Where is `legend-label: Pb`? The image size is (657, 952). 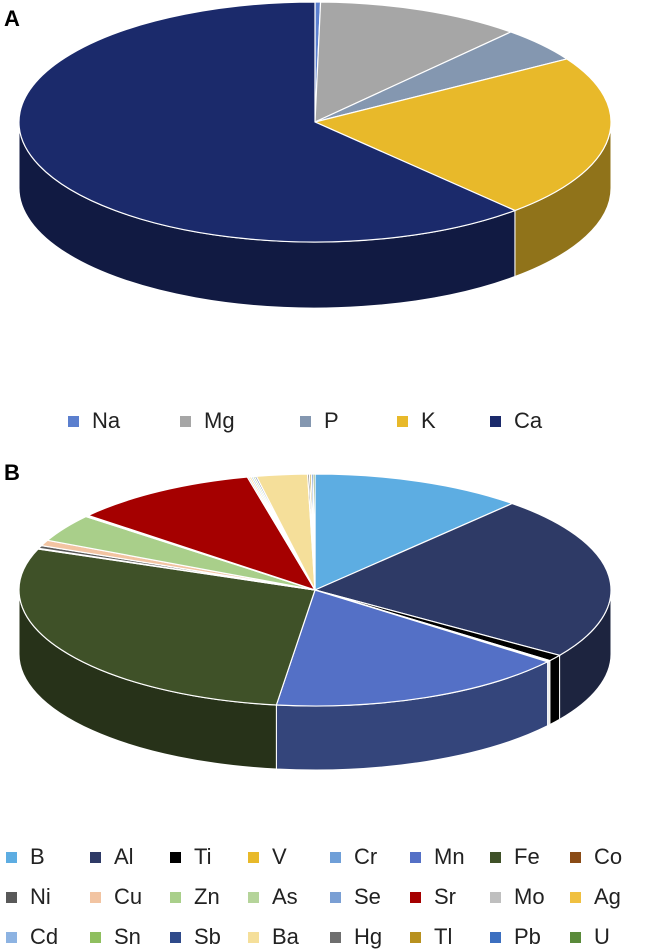 legend-label: Pb is located at coordinates (527, 936).